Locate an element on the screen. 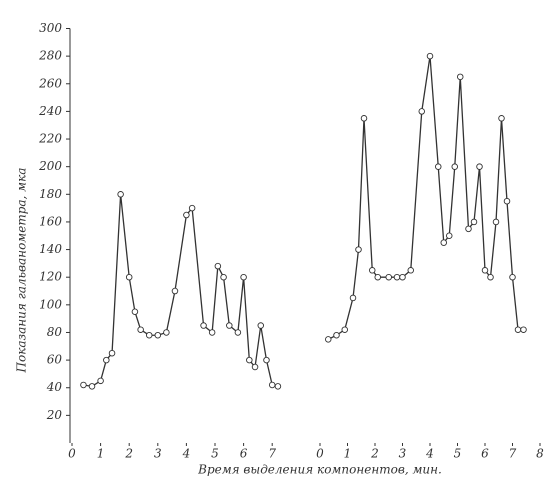  y-tick-label: 100 is located at coordinates (50, 304).